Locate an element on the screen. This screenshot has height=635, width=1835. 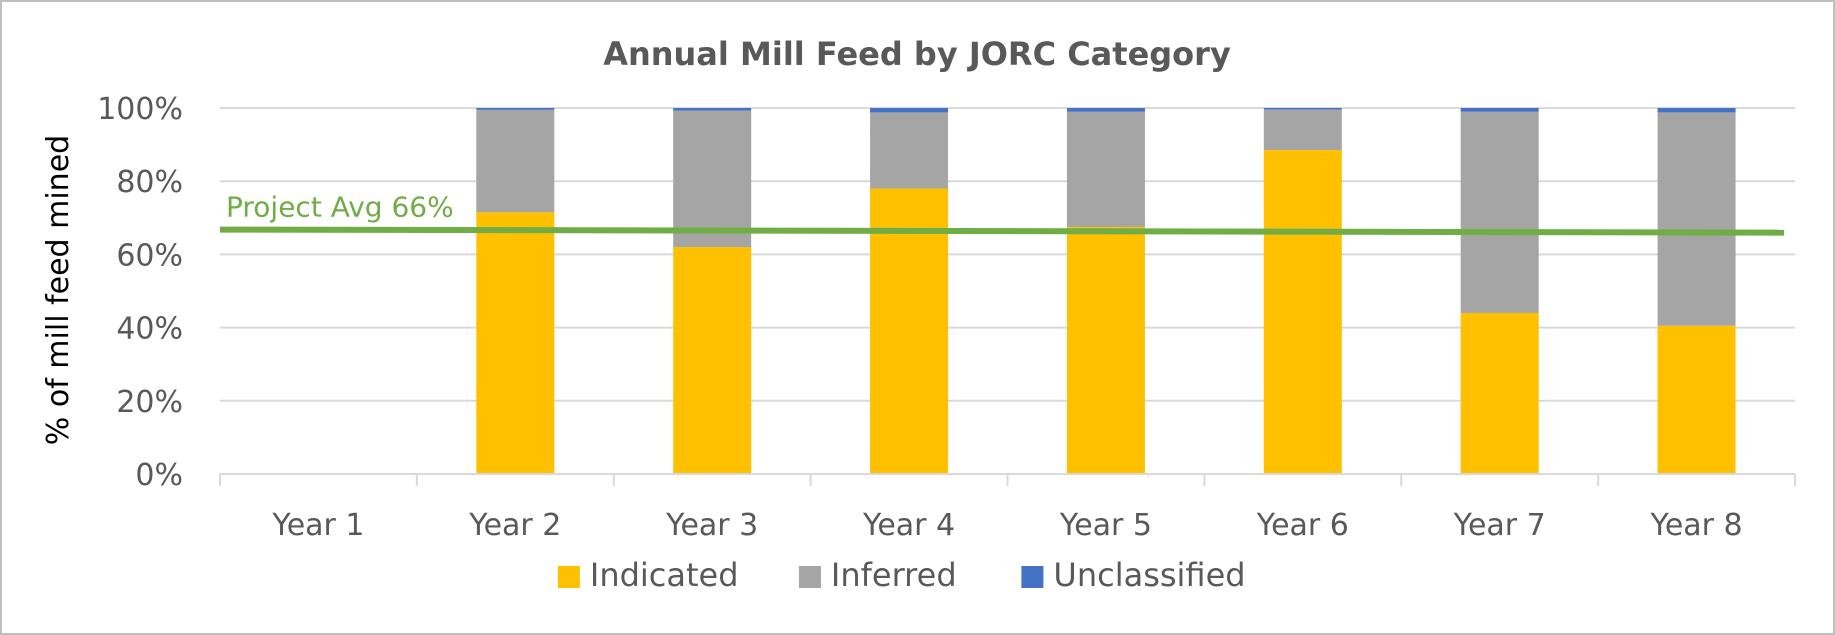
legend-label-inferred: Inferred is located at coordinates (894, 575).